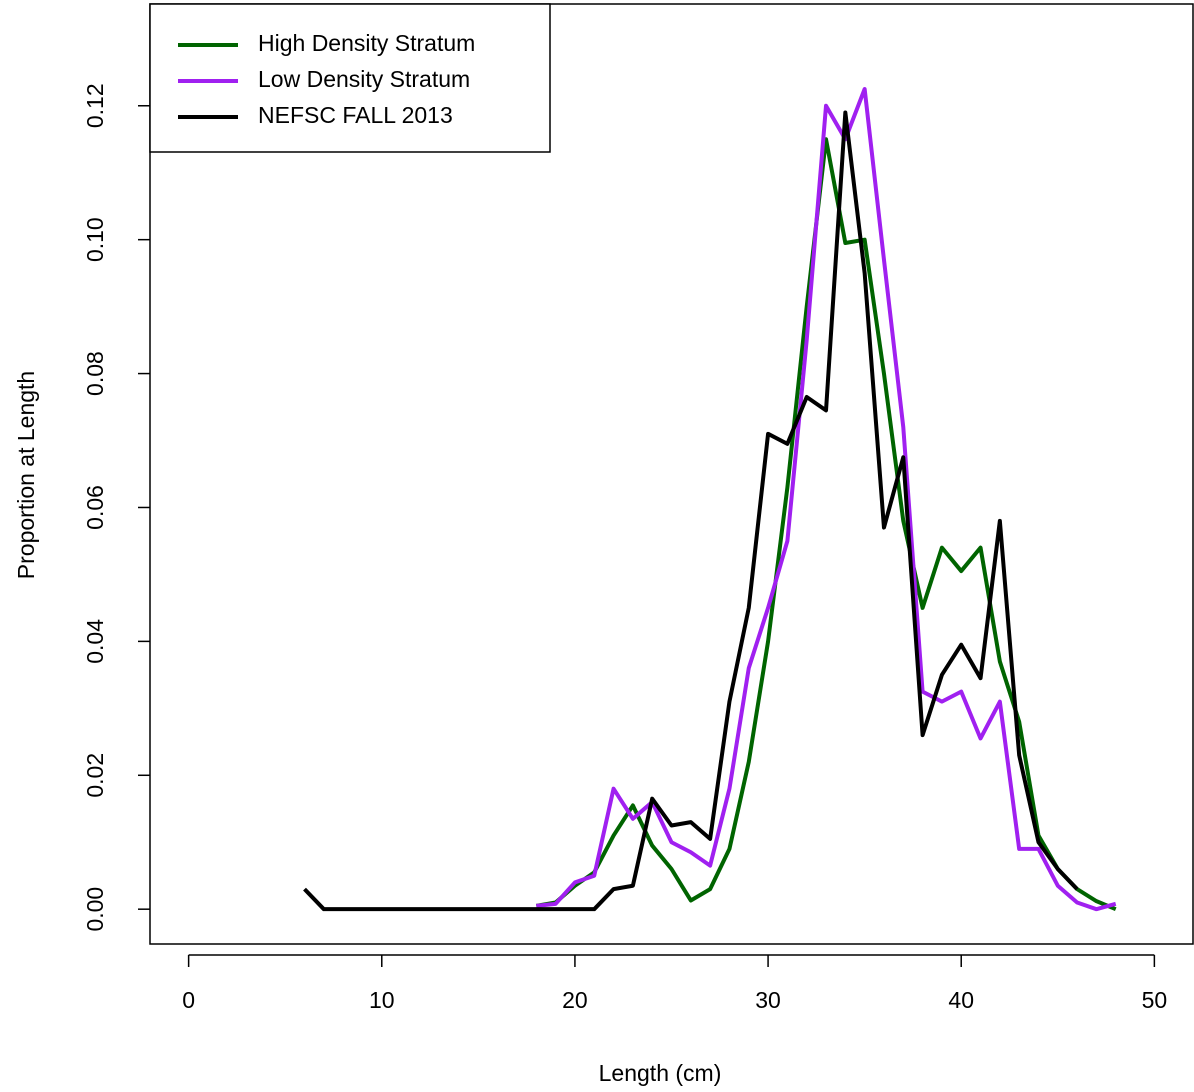 The image size is (1194, 1092). I want to click on y-tick-label: 0.00, so click(95, 909).